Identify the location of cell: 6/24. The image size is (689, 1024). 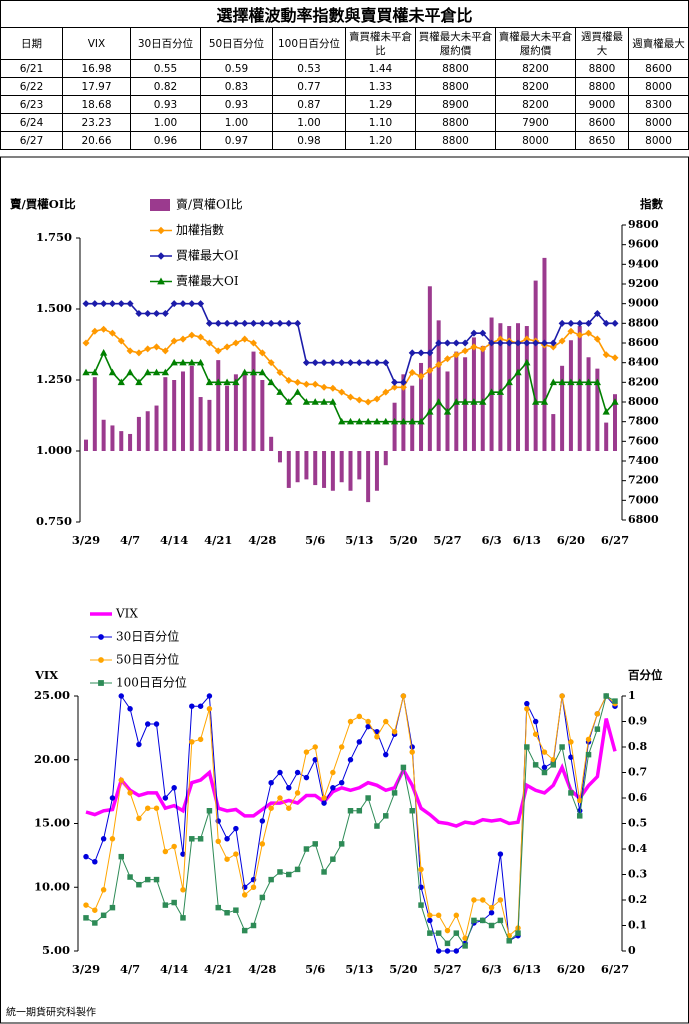
(31, 122).